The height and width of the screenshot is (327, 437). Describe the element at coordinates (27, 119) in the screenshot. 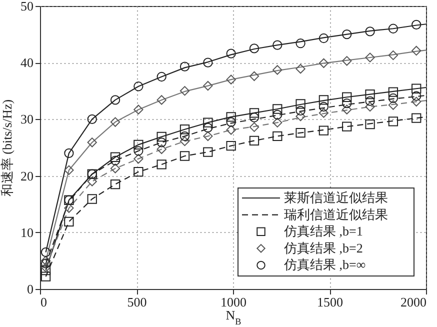

I see `y-tick-label: 30` at that location.